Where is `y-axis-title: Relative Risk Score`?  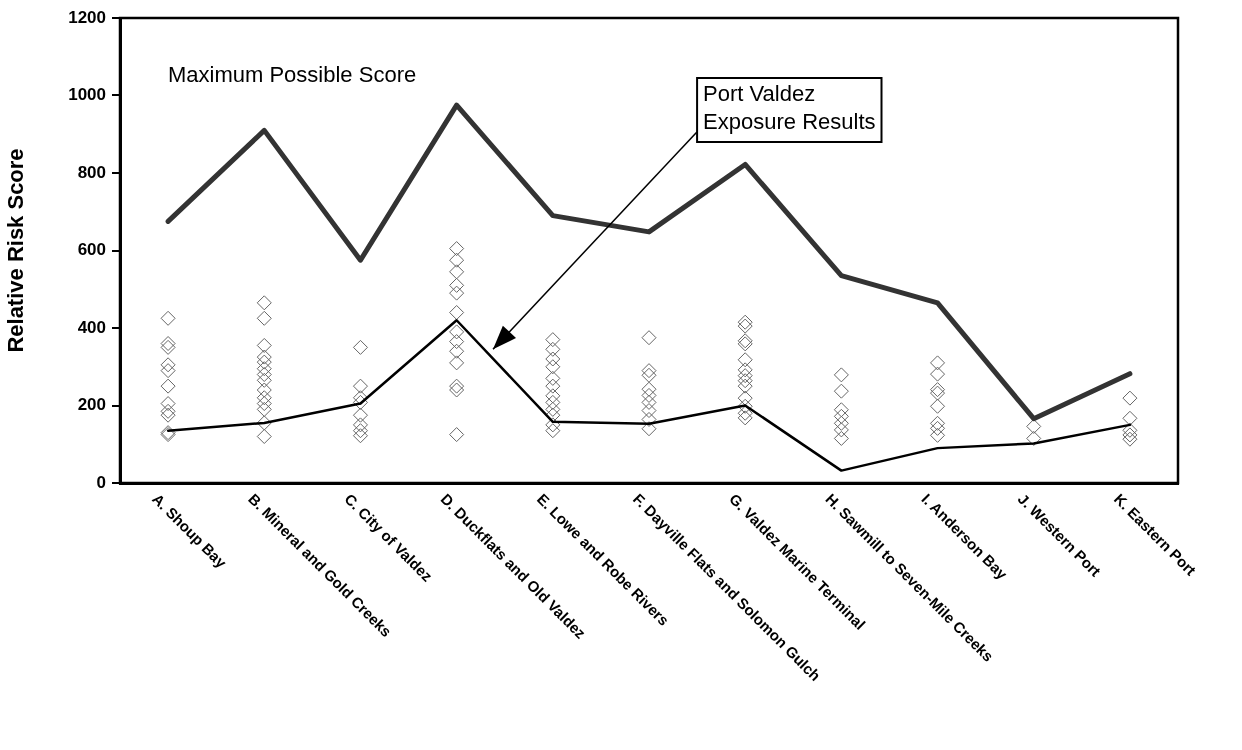 y-axis-title: Relative Risk Score is located at coordinates (16, 250).